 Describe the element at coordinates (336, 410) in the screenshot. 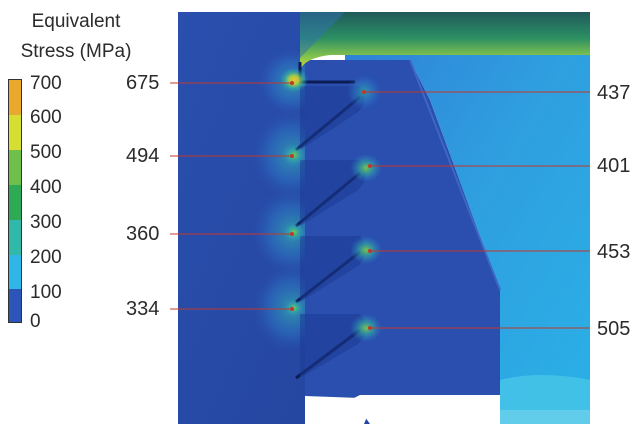

I see `bottom-notch` at that location.